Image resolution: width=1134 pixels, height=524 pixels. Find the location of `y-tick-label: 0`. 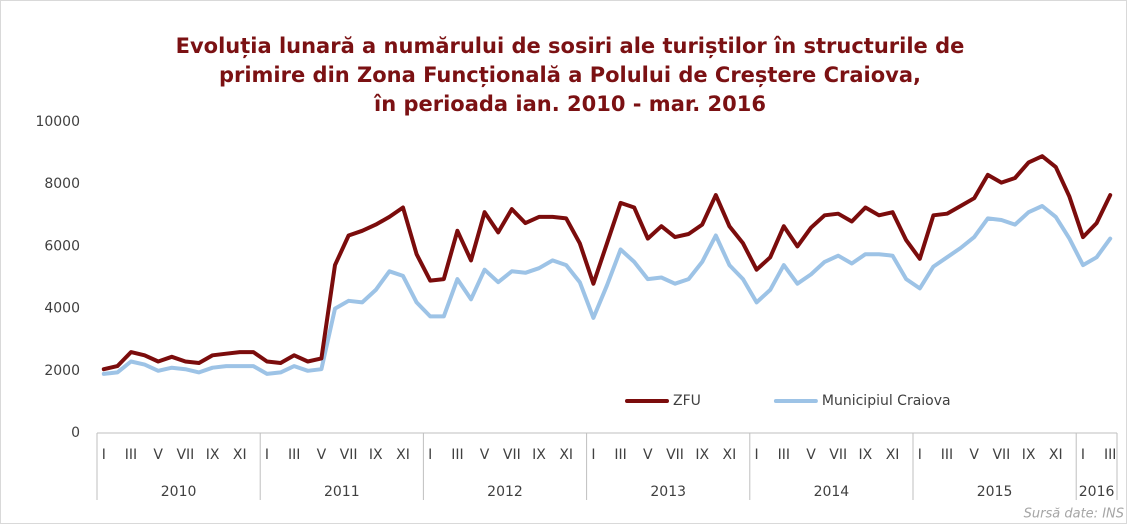

y-tick-label: 0 is located at coordinates (75, 433).